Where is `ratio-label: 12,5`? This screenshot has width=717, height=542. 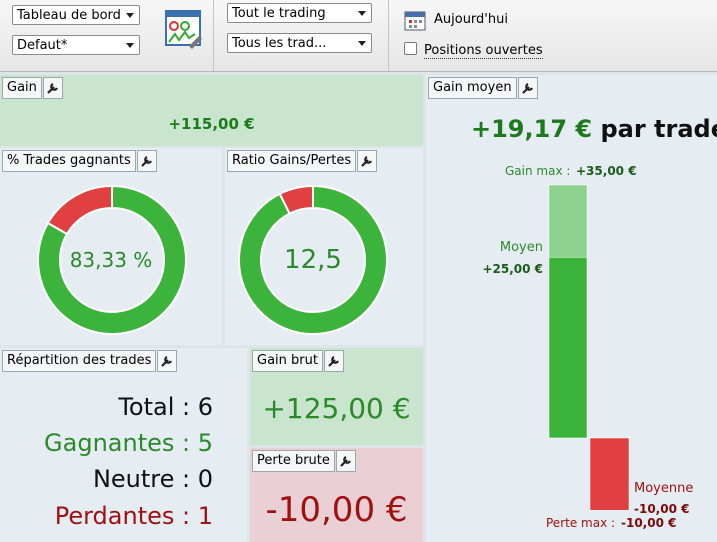 ratio-label: 12,5 is located at coordinates (313, 260).